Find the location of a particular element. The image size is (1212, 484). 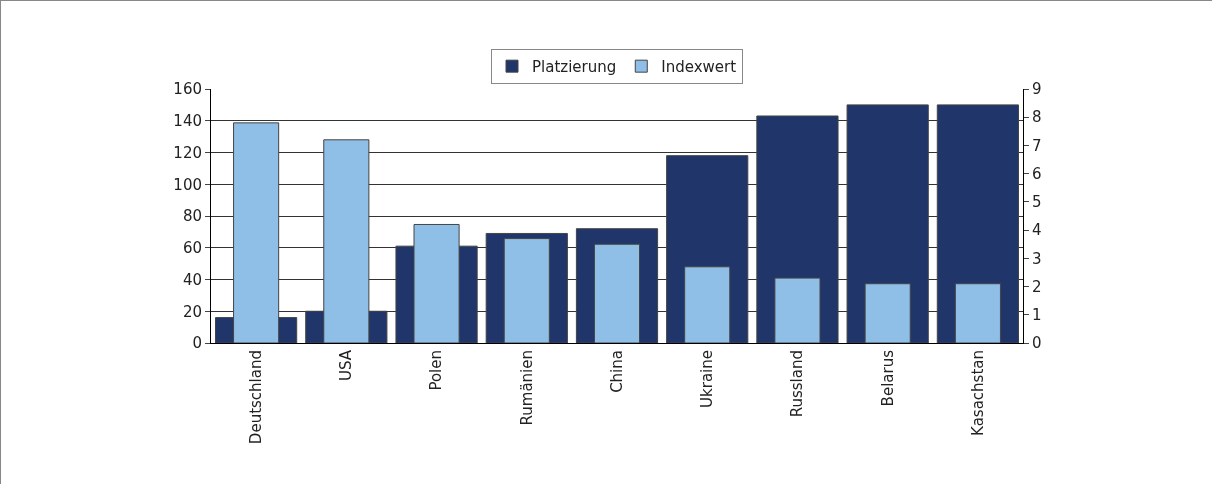

x-tick-label: China is located at coordinates (616, 371).